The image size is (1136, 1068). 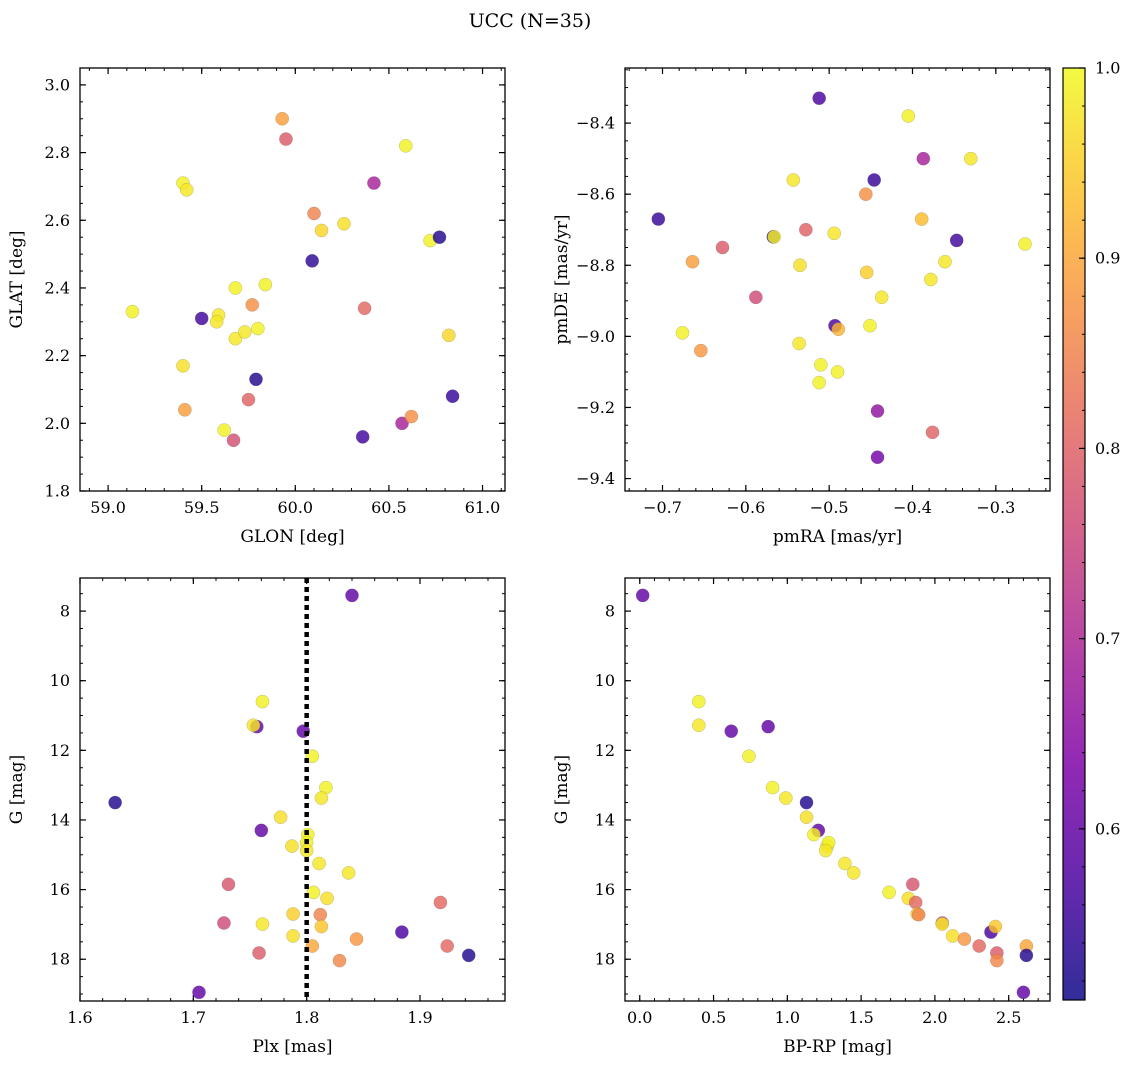 What do you see at coordinates (60, 959) in the screenshot?
I see `y-tick-label: 18` at bounding box center [60, 959].